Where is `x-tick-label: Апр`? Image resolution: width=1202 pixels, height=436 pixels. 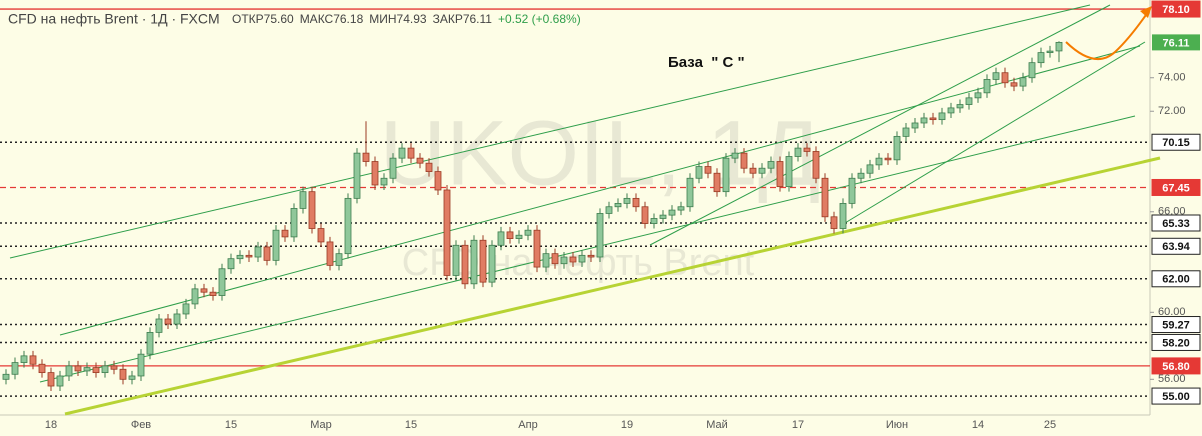 x-tick-label: Апр is located at coordinates (527, 425).